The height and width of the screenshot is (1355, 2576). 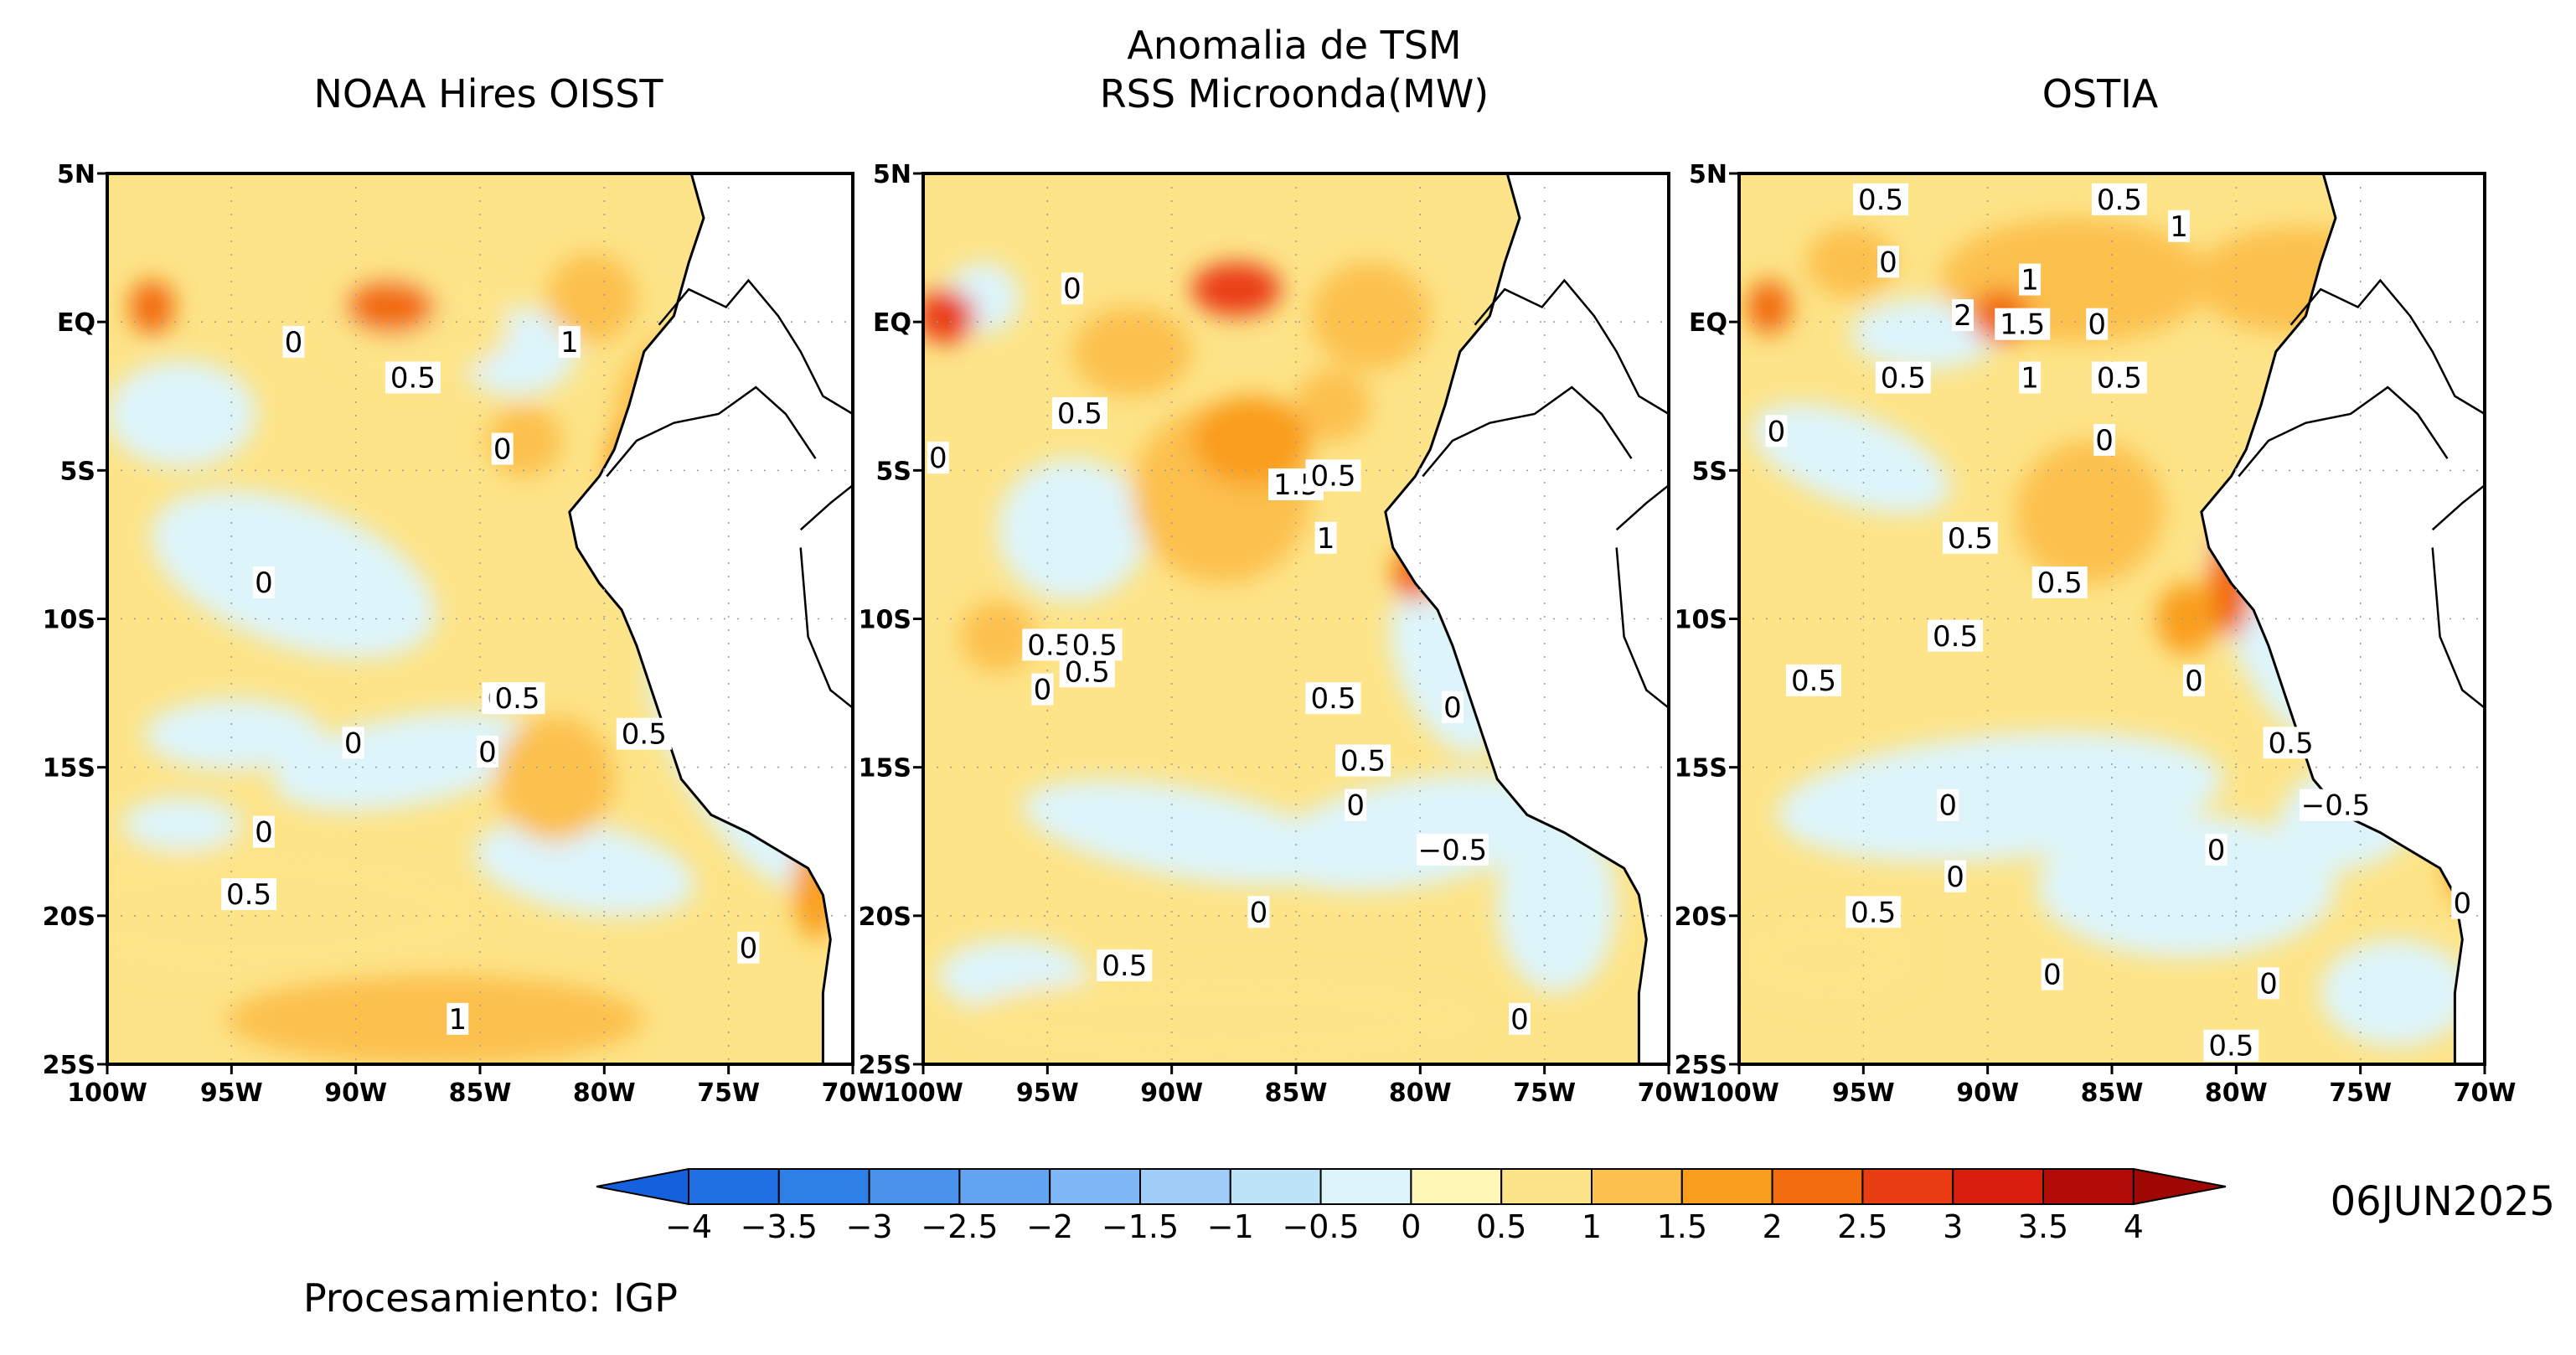 I want to click on panel-title-rss: RSS Microonda(MW), so click(x=1294, y=93).